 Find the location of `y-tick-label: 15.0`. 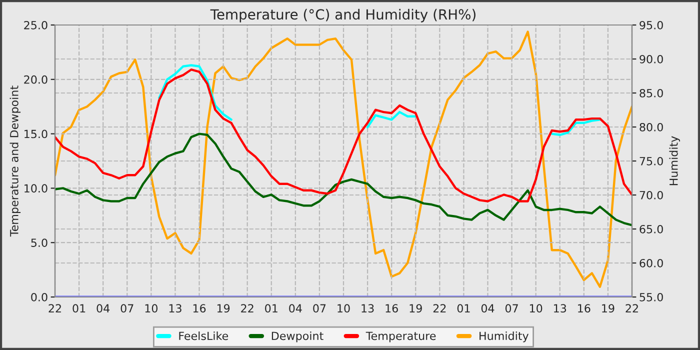

y-tick-label: 15.0 is located at coordinates (36, 134).